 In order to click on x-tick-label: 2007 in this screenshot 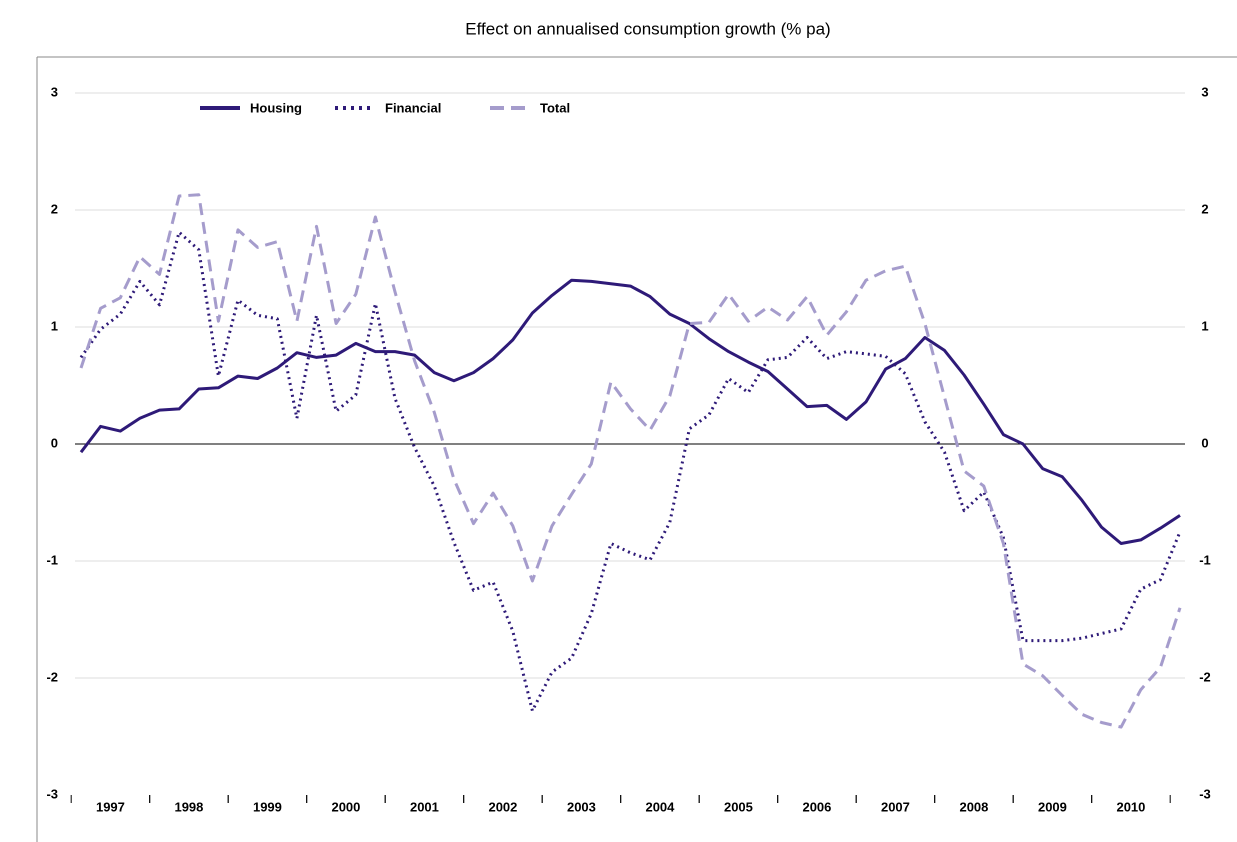, I will do `click(895, 806)`.